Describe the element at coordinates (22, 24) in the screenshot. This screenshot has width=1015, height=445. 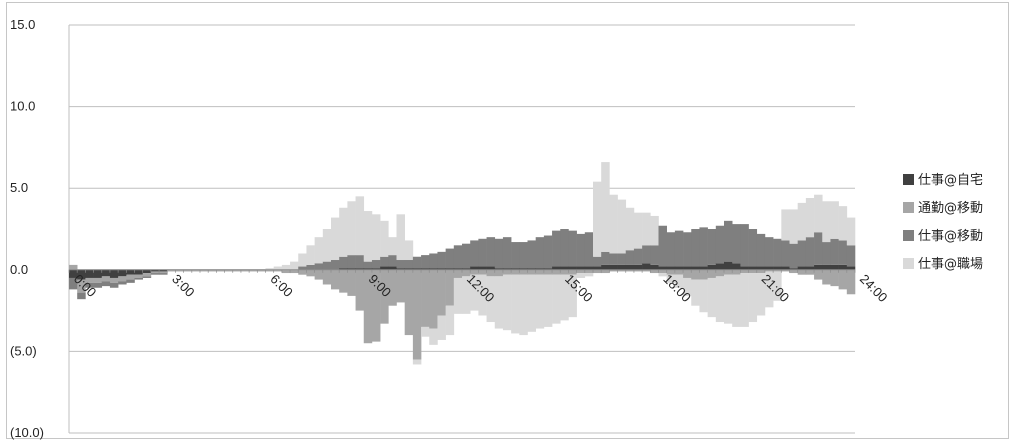
I see `y-tick-label: 15.0` at that location.